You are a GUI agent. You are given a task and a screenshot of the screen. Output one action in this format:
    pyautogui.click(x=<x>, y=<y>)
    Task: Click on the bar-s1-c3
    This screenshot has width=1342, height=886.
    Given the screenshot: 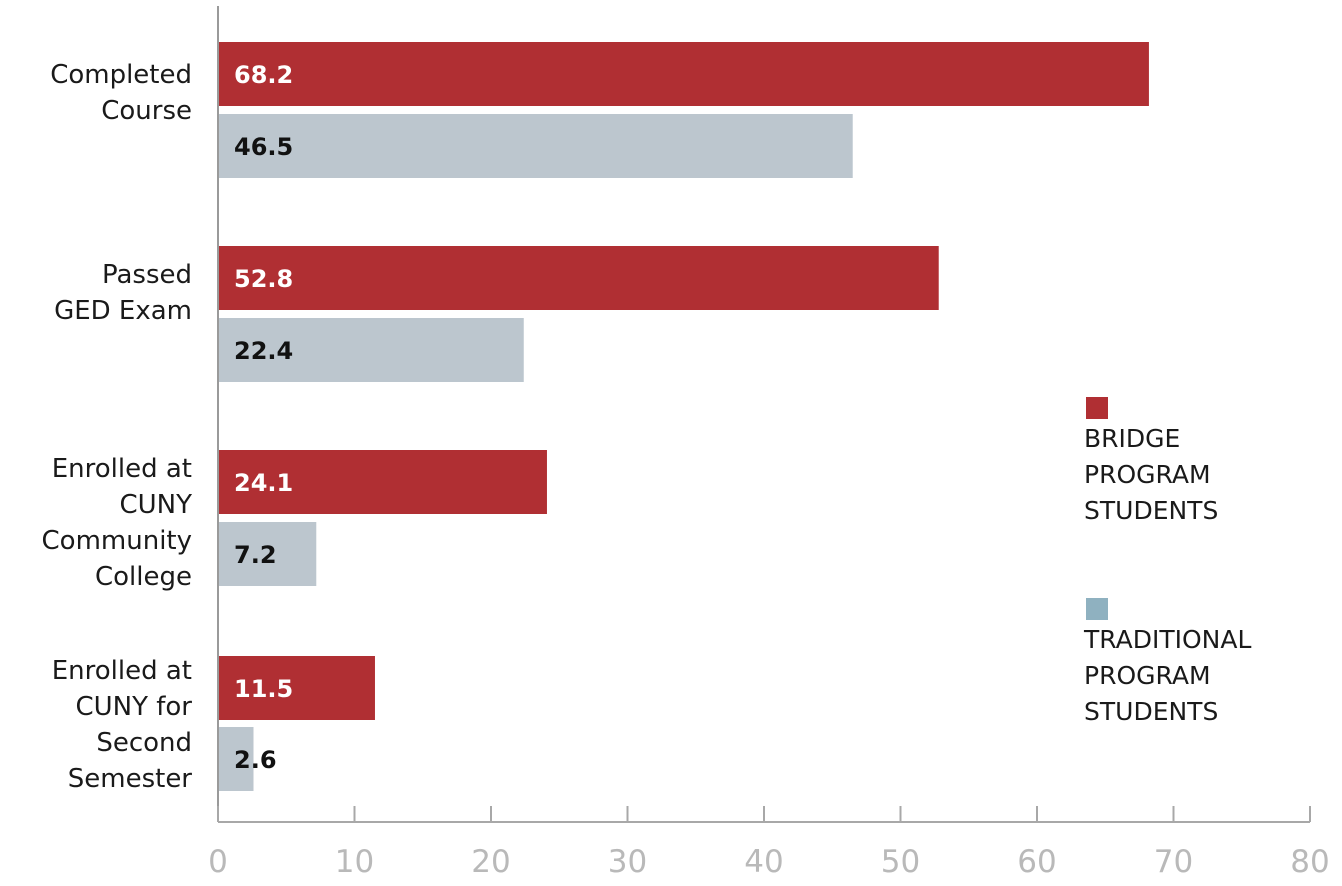 What is the action you would take?
    pyautogui.click(x=236, y=759)
    